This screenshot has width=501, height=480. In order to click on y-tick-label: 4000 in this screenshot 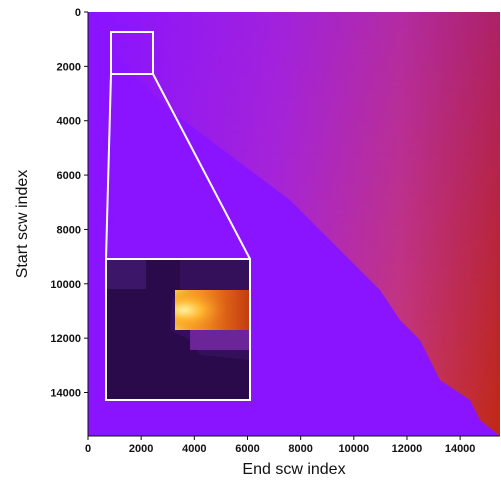, I will do `click(69, 122)`.